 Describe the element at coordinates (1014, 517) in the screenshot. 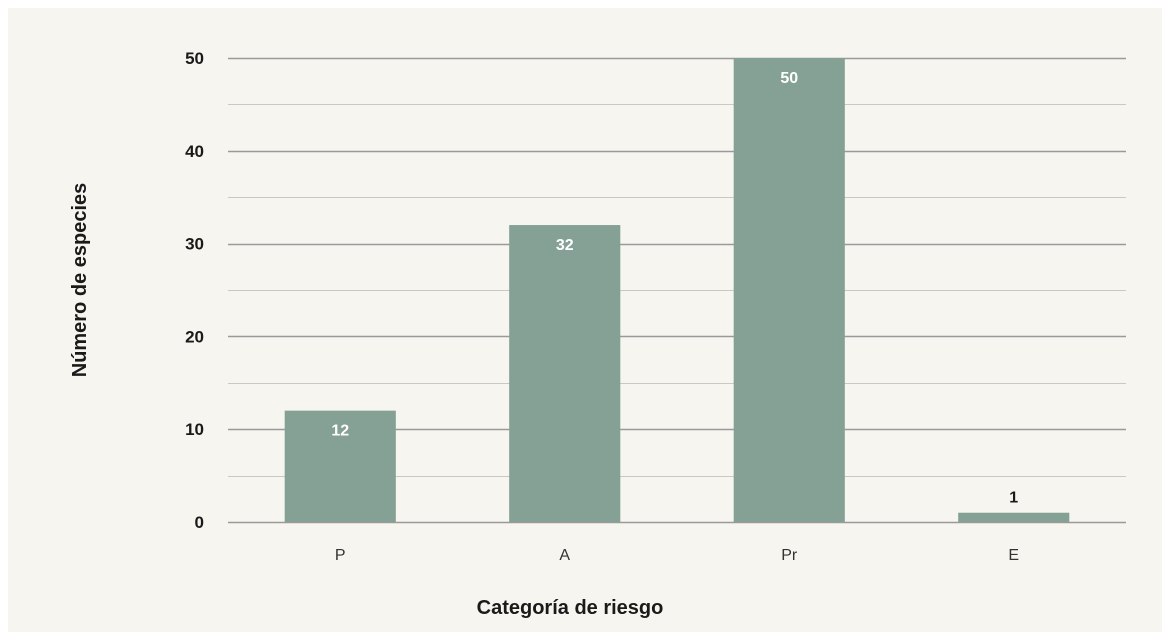

I see `bar-e` at that location.